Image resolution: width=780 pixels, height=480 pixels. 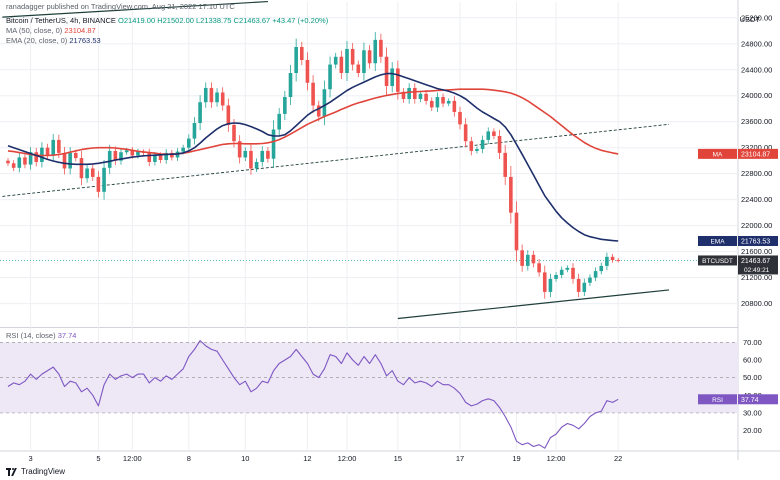 What do you see at coordinates (752, 377) in the screenshot?
I see `rsi-tick-label: 50.00` at bounding box center [752, 377].